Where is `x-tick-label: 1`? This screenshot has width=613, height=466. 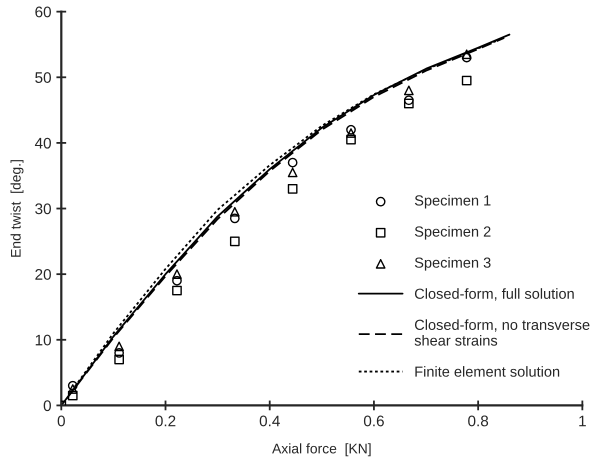 x-tick-label: 1 is located at coordinates (582, 421).